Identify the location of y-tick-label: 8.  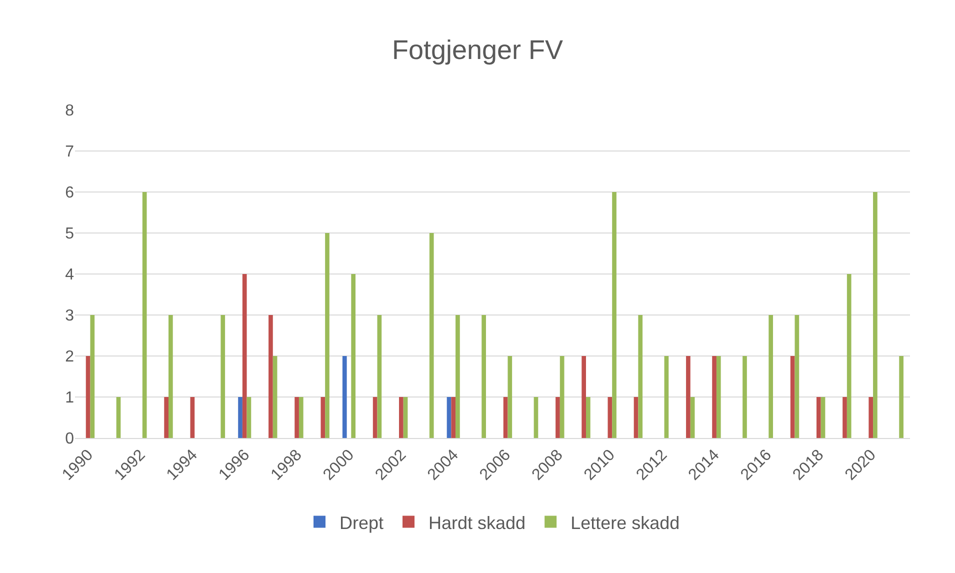
(69, 111).